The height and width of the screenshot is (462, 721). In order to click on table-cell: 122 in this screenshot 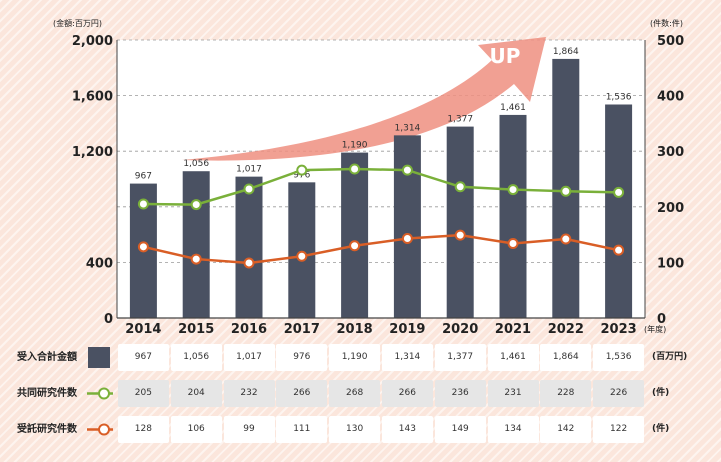, I will do `click(619, 429)`.